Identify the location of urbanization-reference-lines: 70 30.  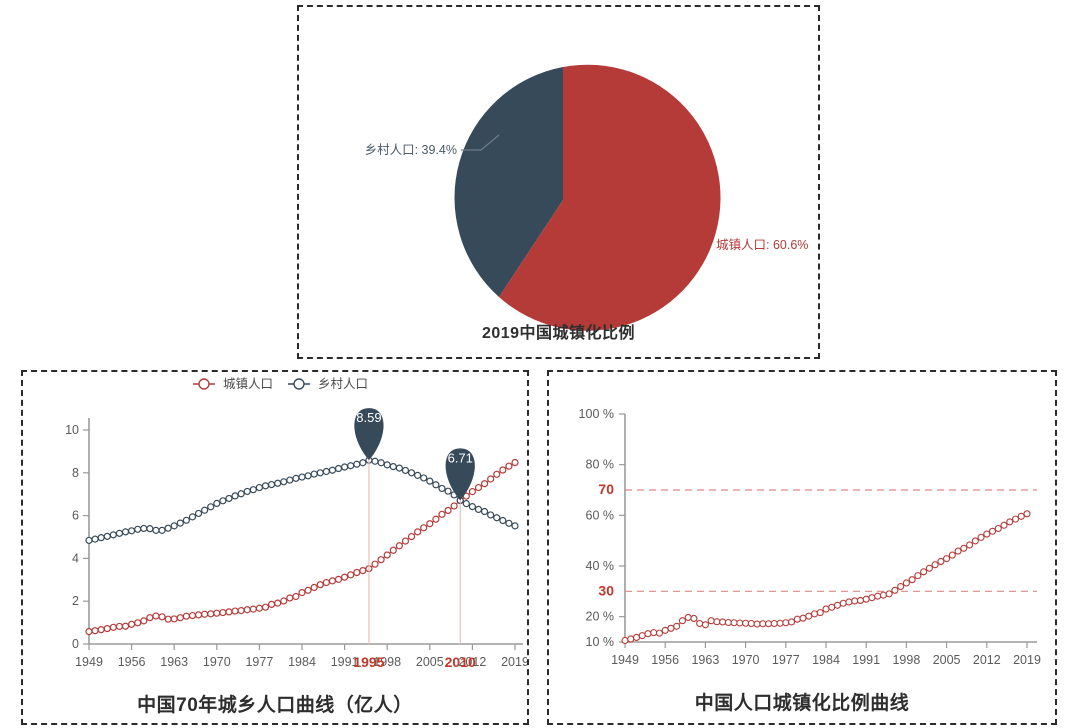
(817, 539).